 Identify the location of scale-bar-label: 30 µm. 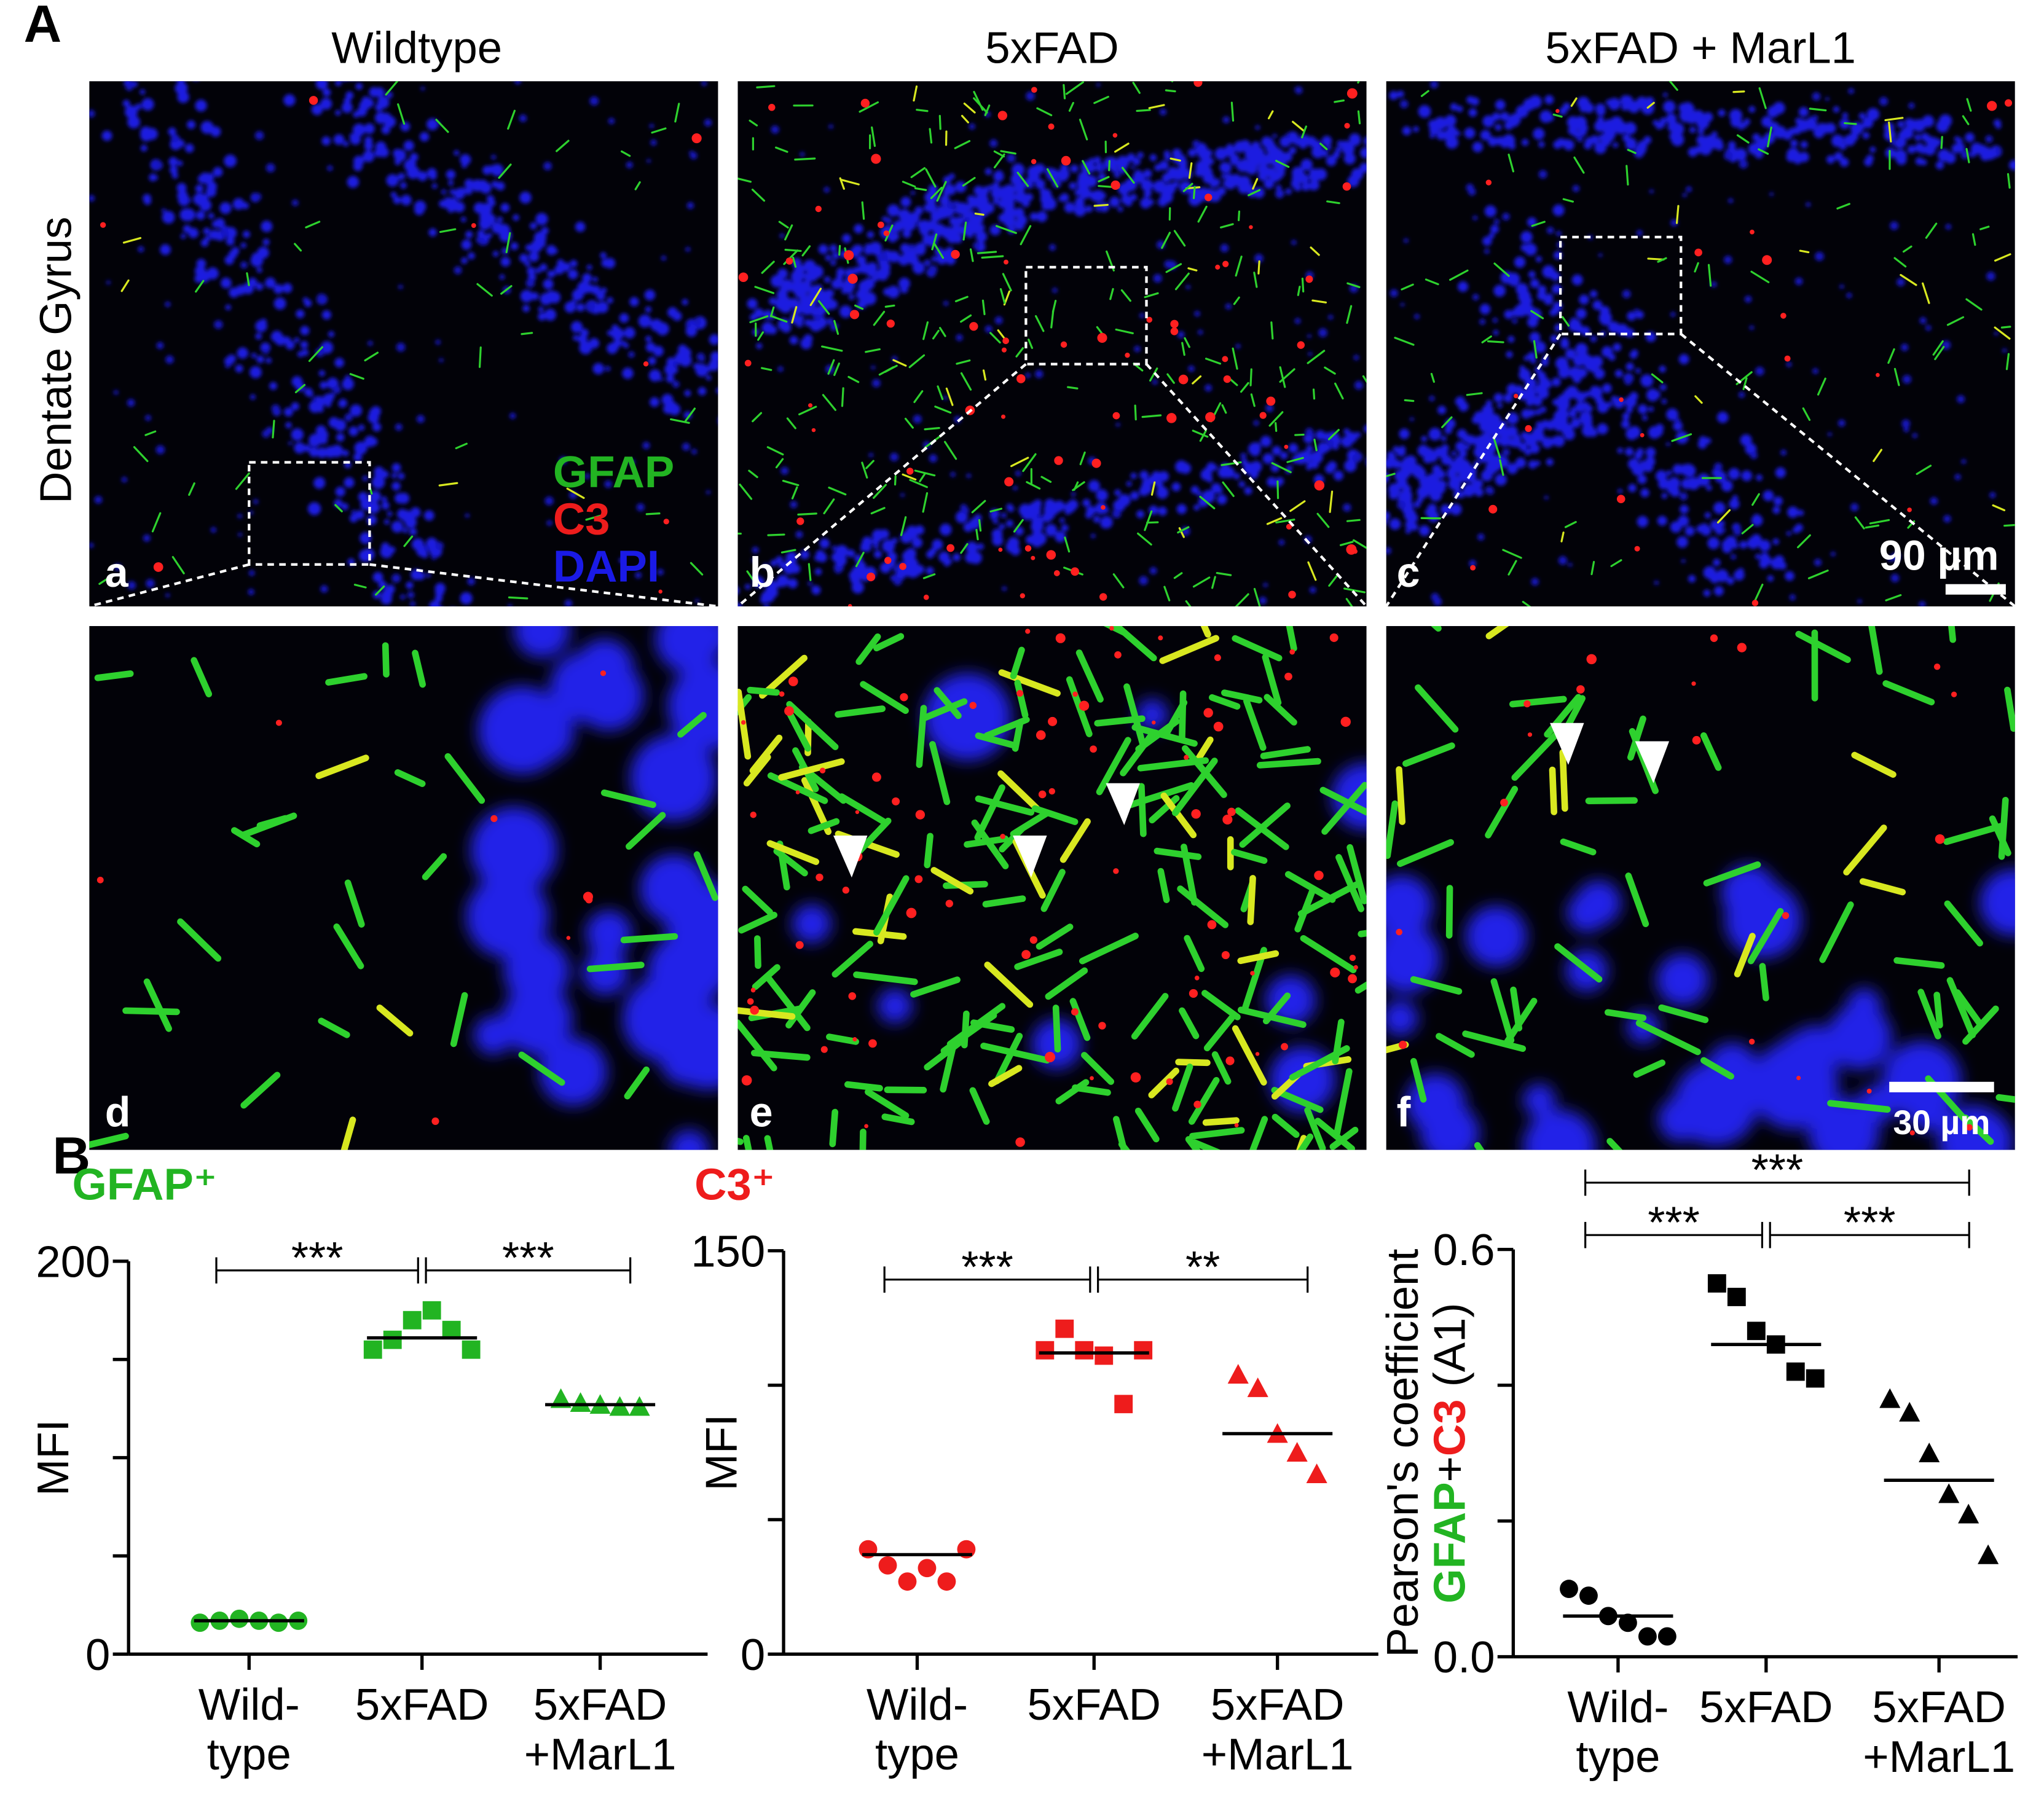
(1942, 1122).